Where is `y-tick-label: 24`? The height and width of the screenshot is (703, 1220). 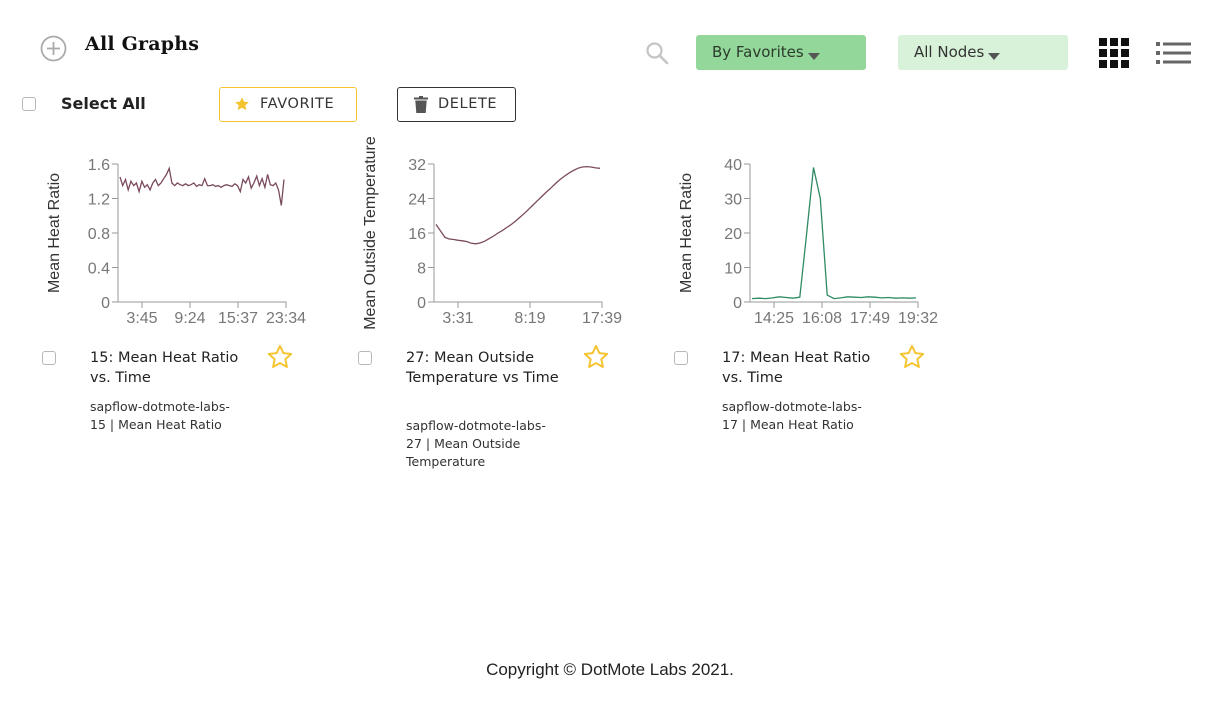
y-tick-label: 24 is located at coordinates (417, 200).